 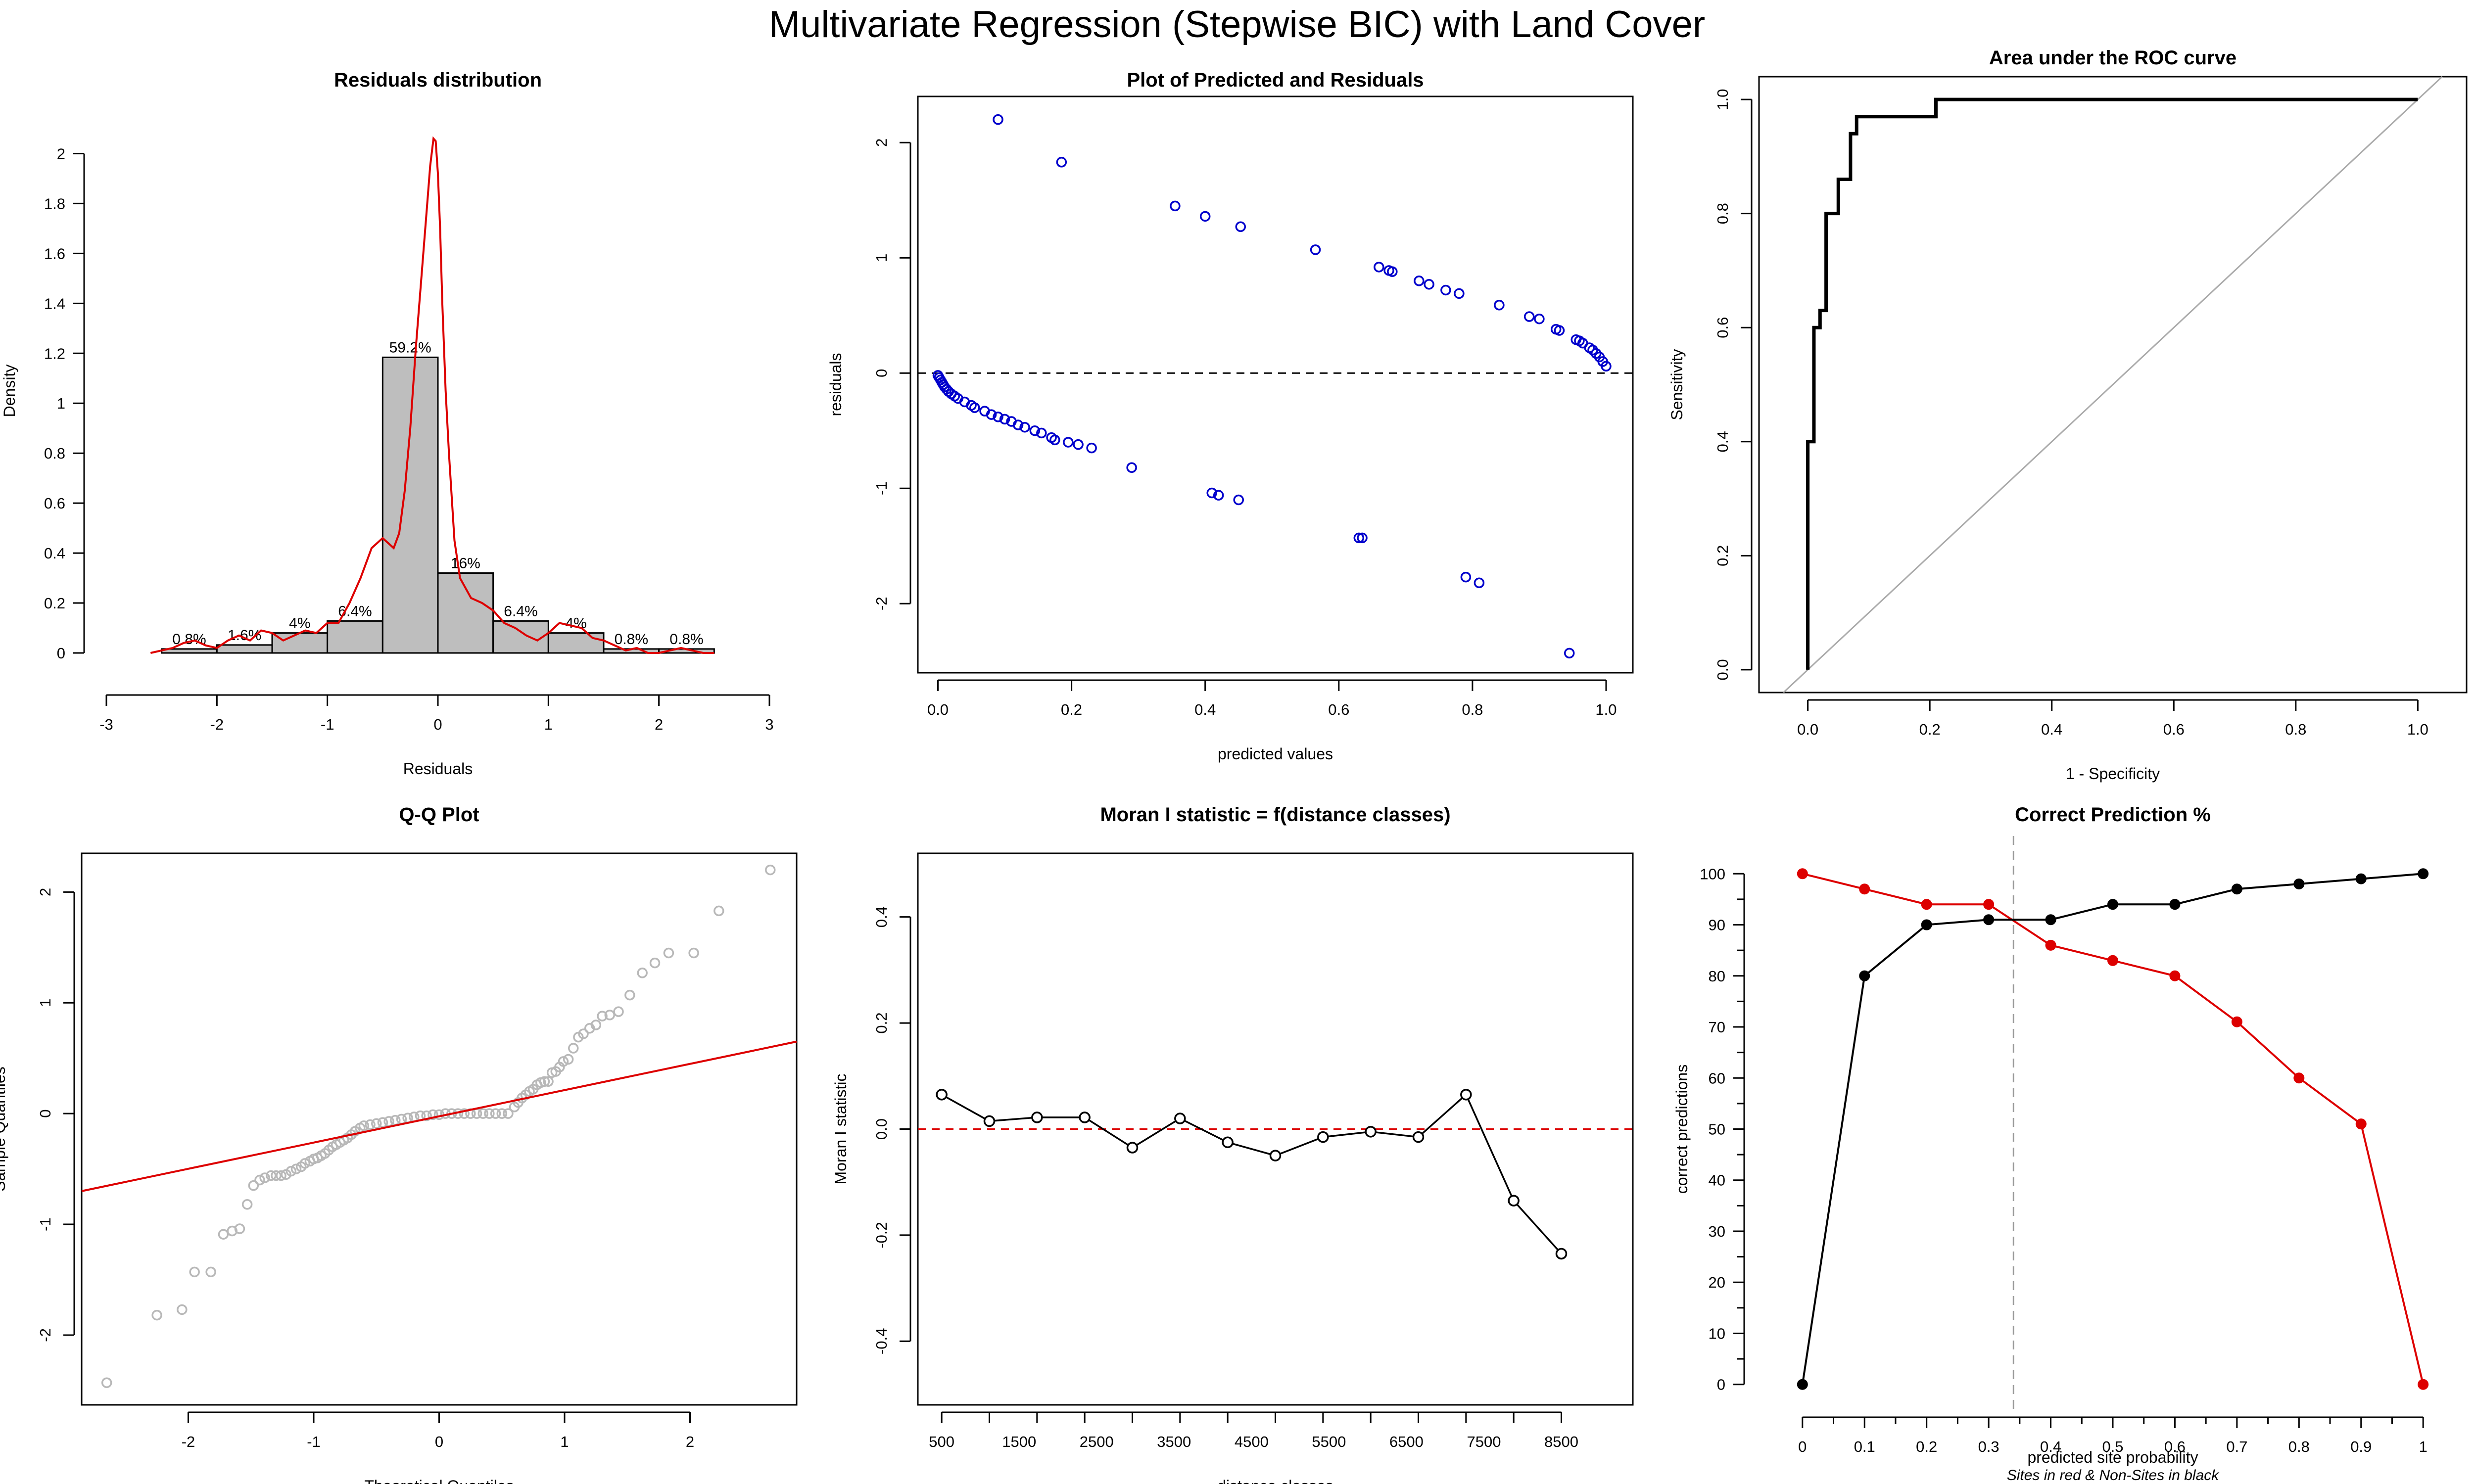 What do you see at coordinates (1072, 709) in the screenshot?
I see `resid-x-tick-label: 0.2` at bounding box center [1072, 709].